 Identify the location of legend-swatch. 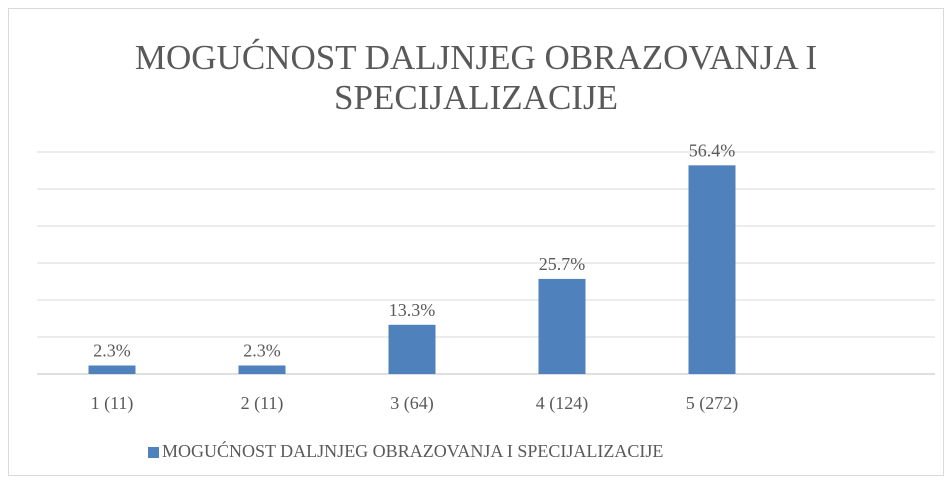
(153, 452).